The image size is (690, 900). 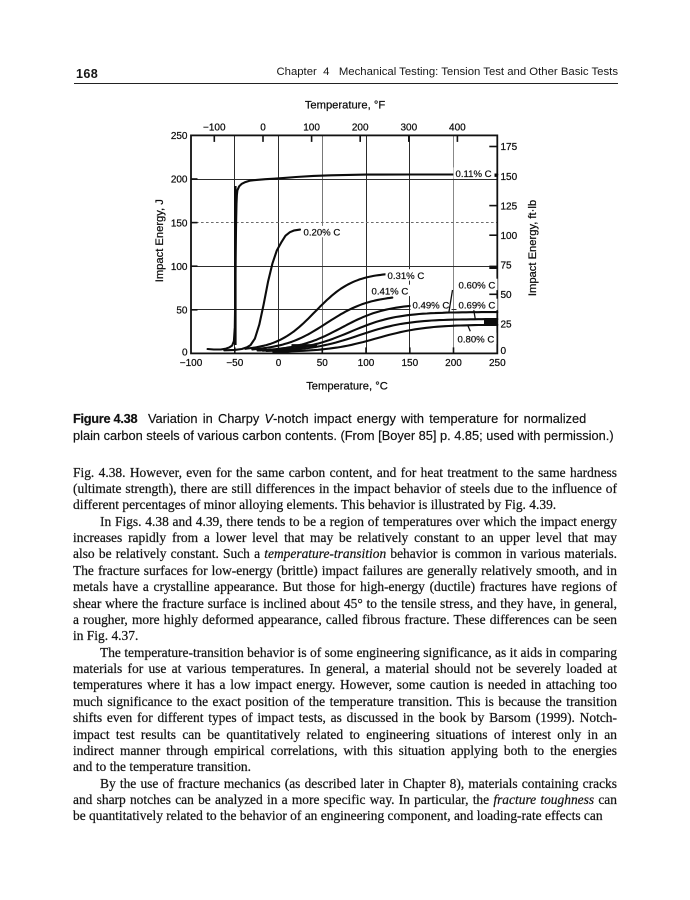 I want to click on svg-text: 0.60% C, so click(x=477, y=285).